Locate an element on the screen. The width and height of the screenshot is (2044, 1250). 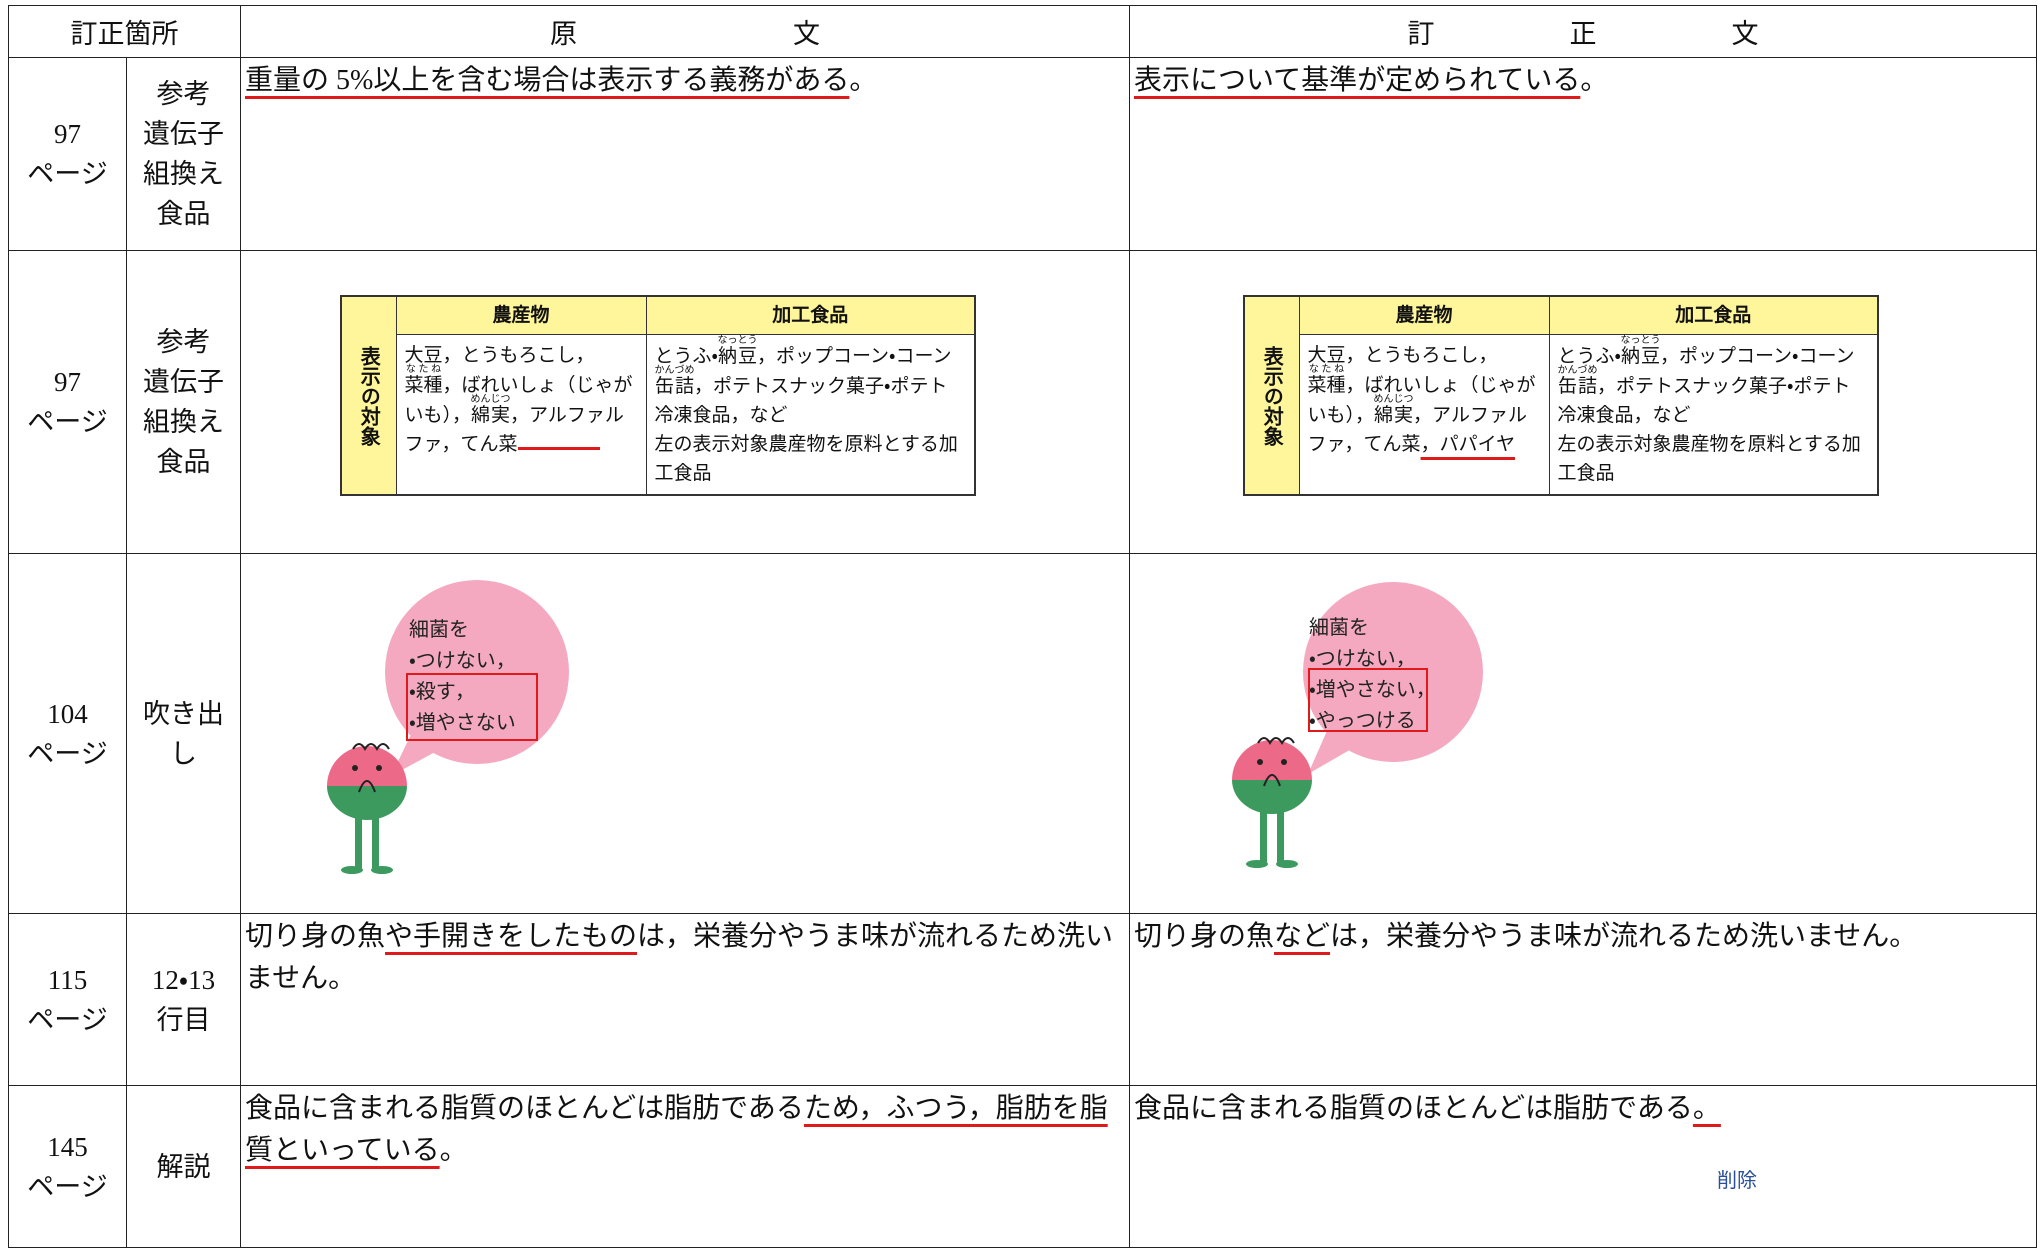
text-segment: は，栄養分やうま味が流れるため洗いません。 is located at coordinates (1624, 936).